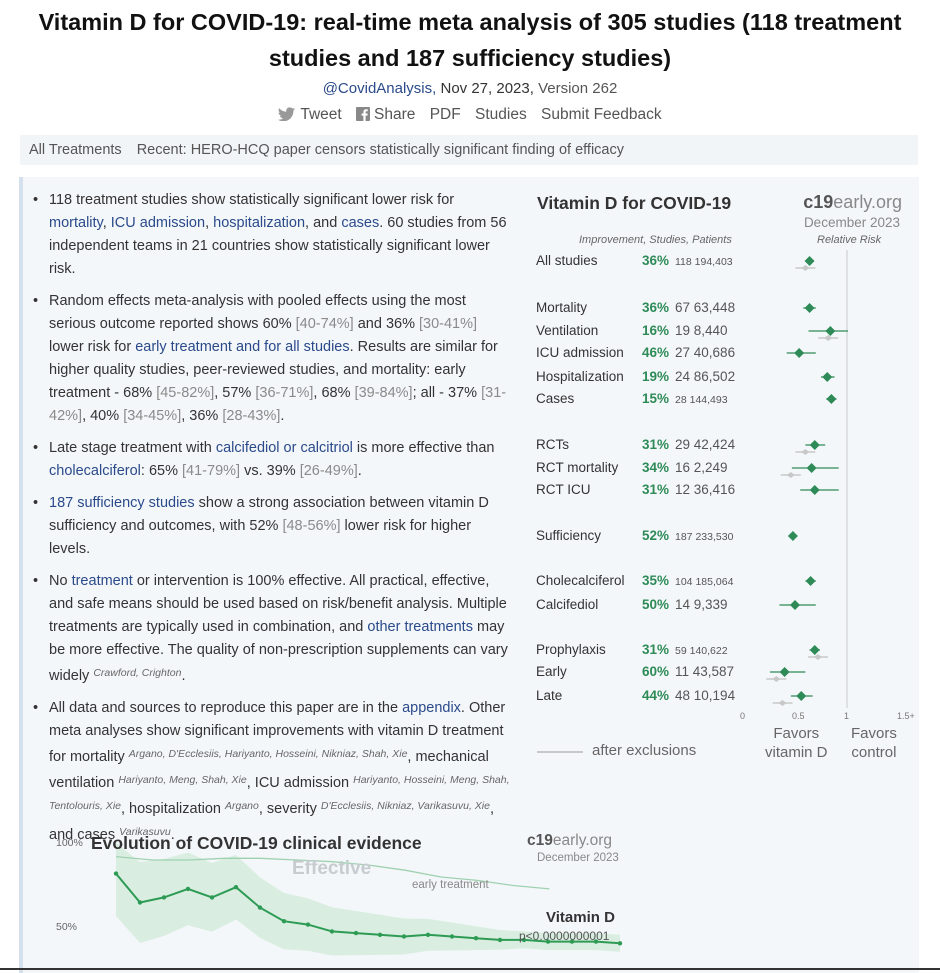  Describe the element at coordinates (683, 376) in the screenshot. I see `study-count: 24` at that location.